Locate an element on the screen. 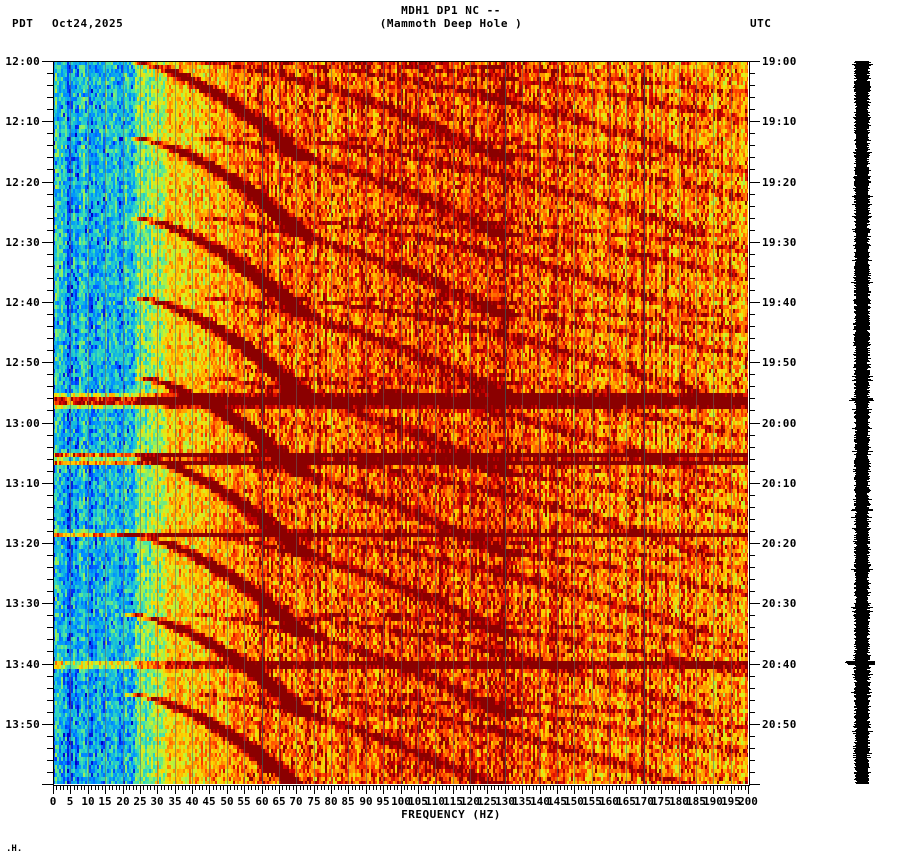 The width and height of the screenshot is (902, 864). page-subtitle: (Mammoth Deep Hole ) is located at coordinates (451, 23).